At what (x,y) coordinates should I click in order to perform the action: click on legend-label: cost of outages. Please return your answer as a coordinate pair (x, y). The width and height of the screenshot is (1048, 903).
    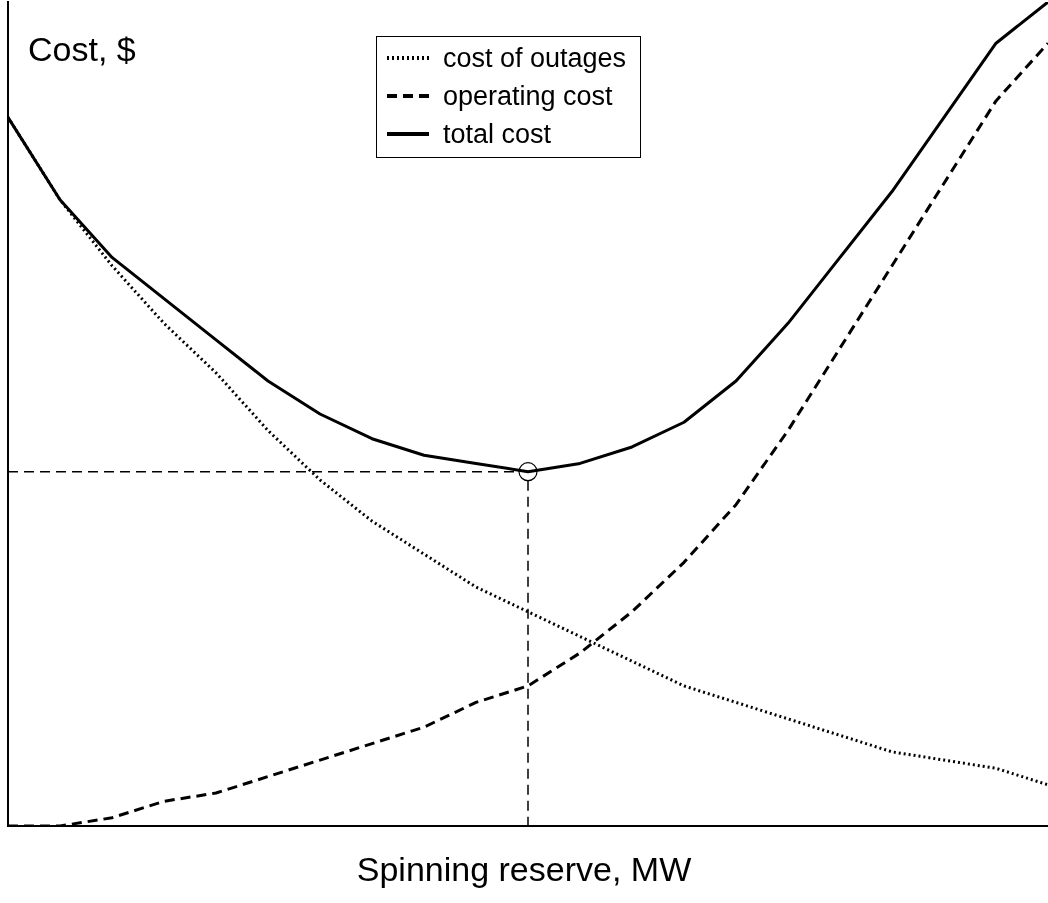
    Looking at the image, I should click on (535, 58).